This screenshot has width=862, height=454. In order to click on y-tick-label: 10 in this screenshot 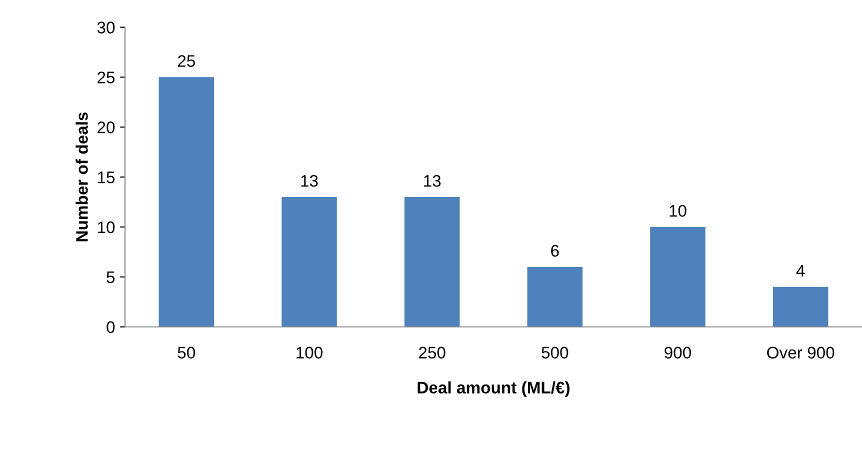, I will do `click(106, 227)`.